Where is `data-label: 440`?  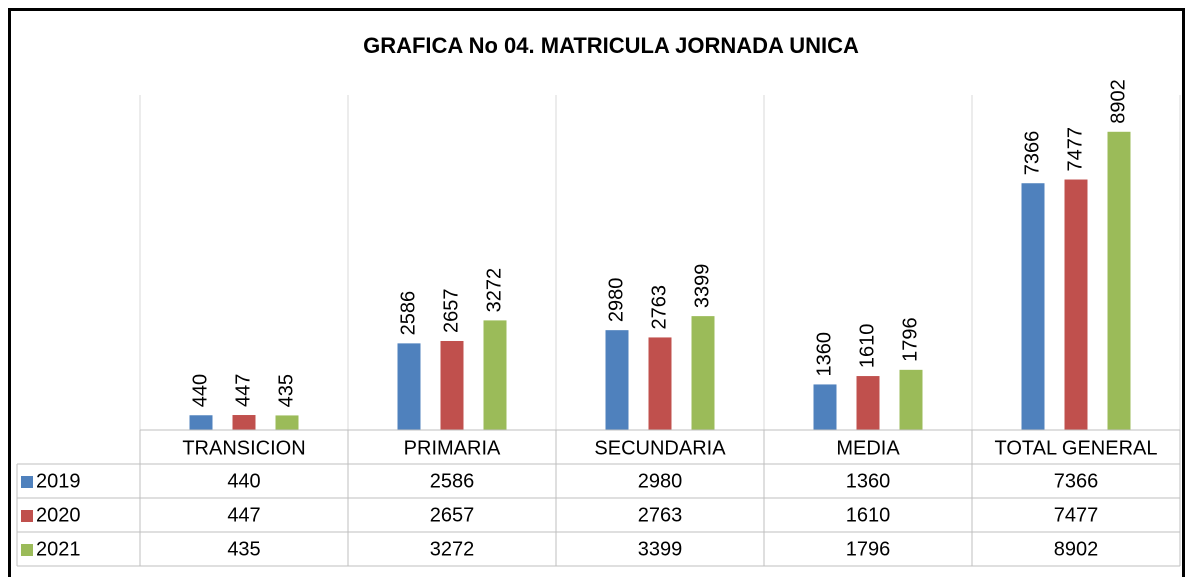
data-label: 440 is located at coordinates (200, 390).